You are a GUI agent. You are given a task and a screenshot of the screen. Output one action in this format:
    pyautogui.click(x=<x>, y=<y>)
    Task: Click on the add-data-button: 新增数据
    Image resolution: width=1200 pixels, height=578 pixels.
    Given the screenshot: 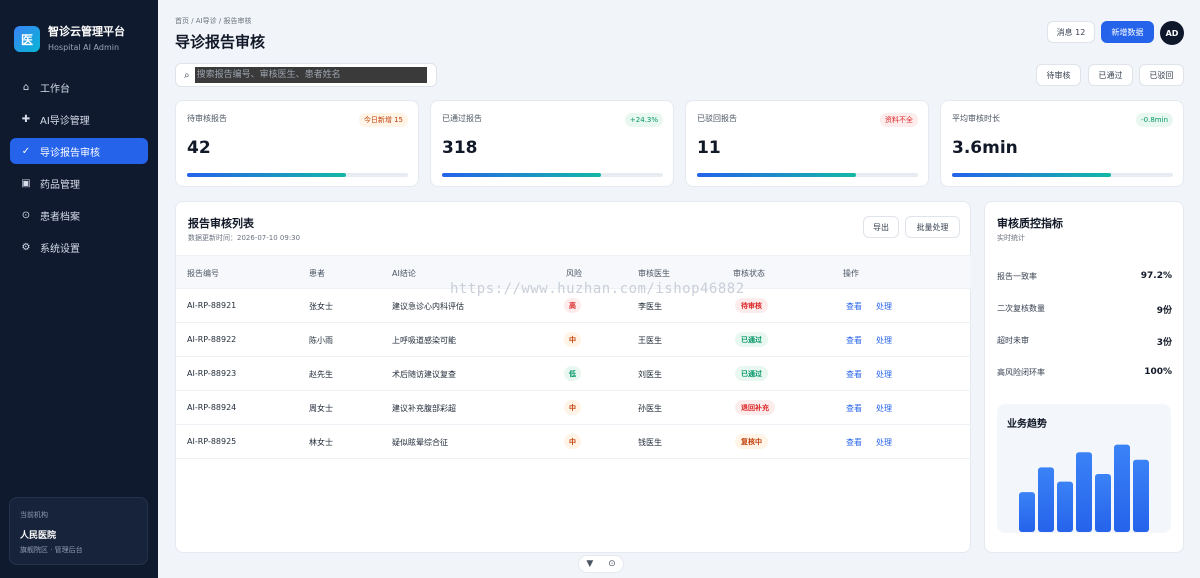 What is the action you would take?
    pyautogui.click(x=1127, y=32)
    